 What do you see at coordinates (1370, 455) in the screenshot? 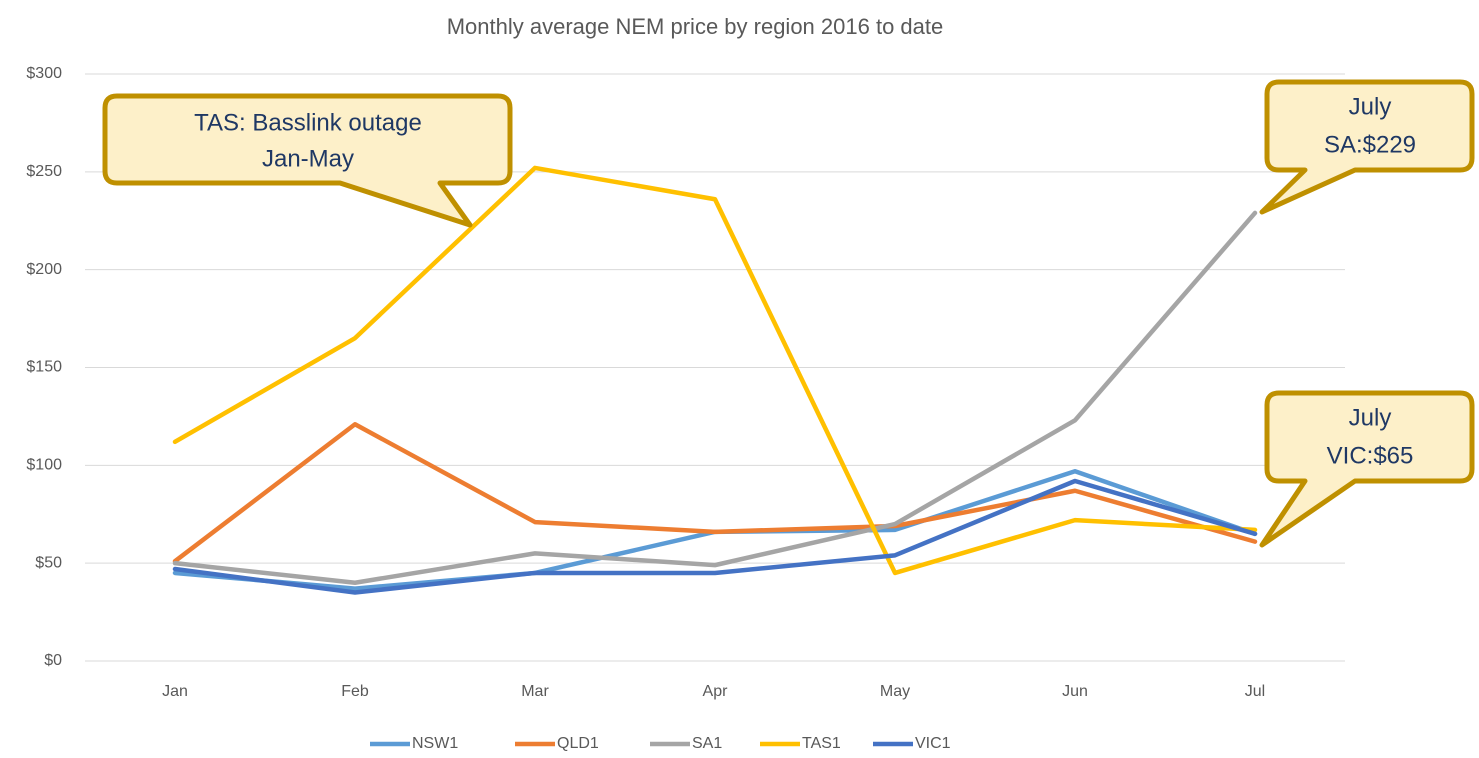
I see `callout-text: VIC:$65` at bounding box center [1370, 455].